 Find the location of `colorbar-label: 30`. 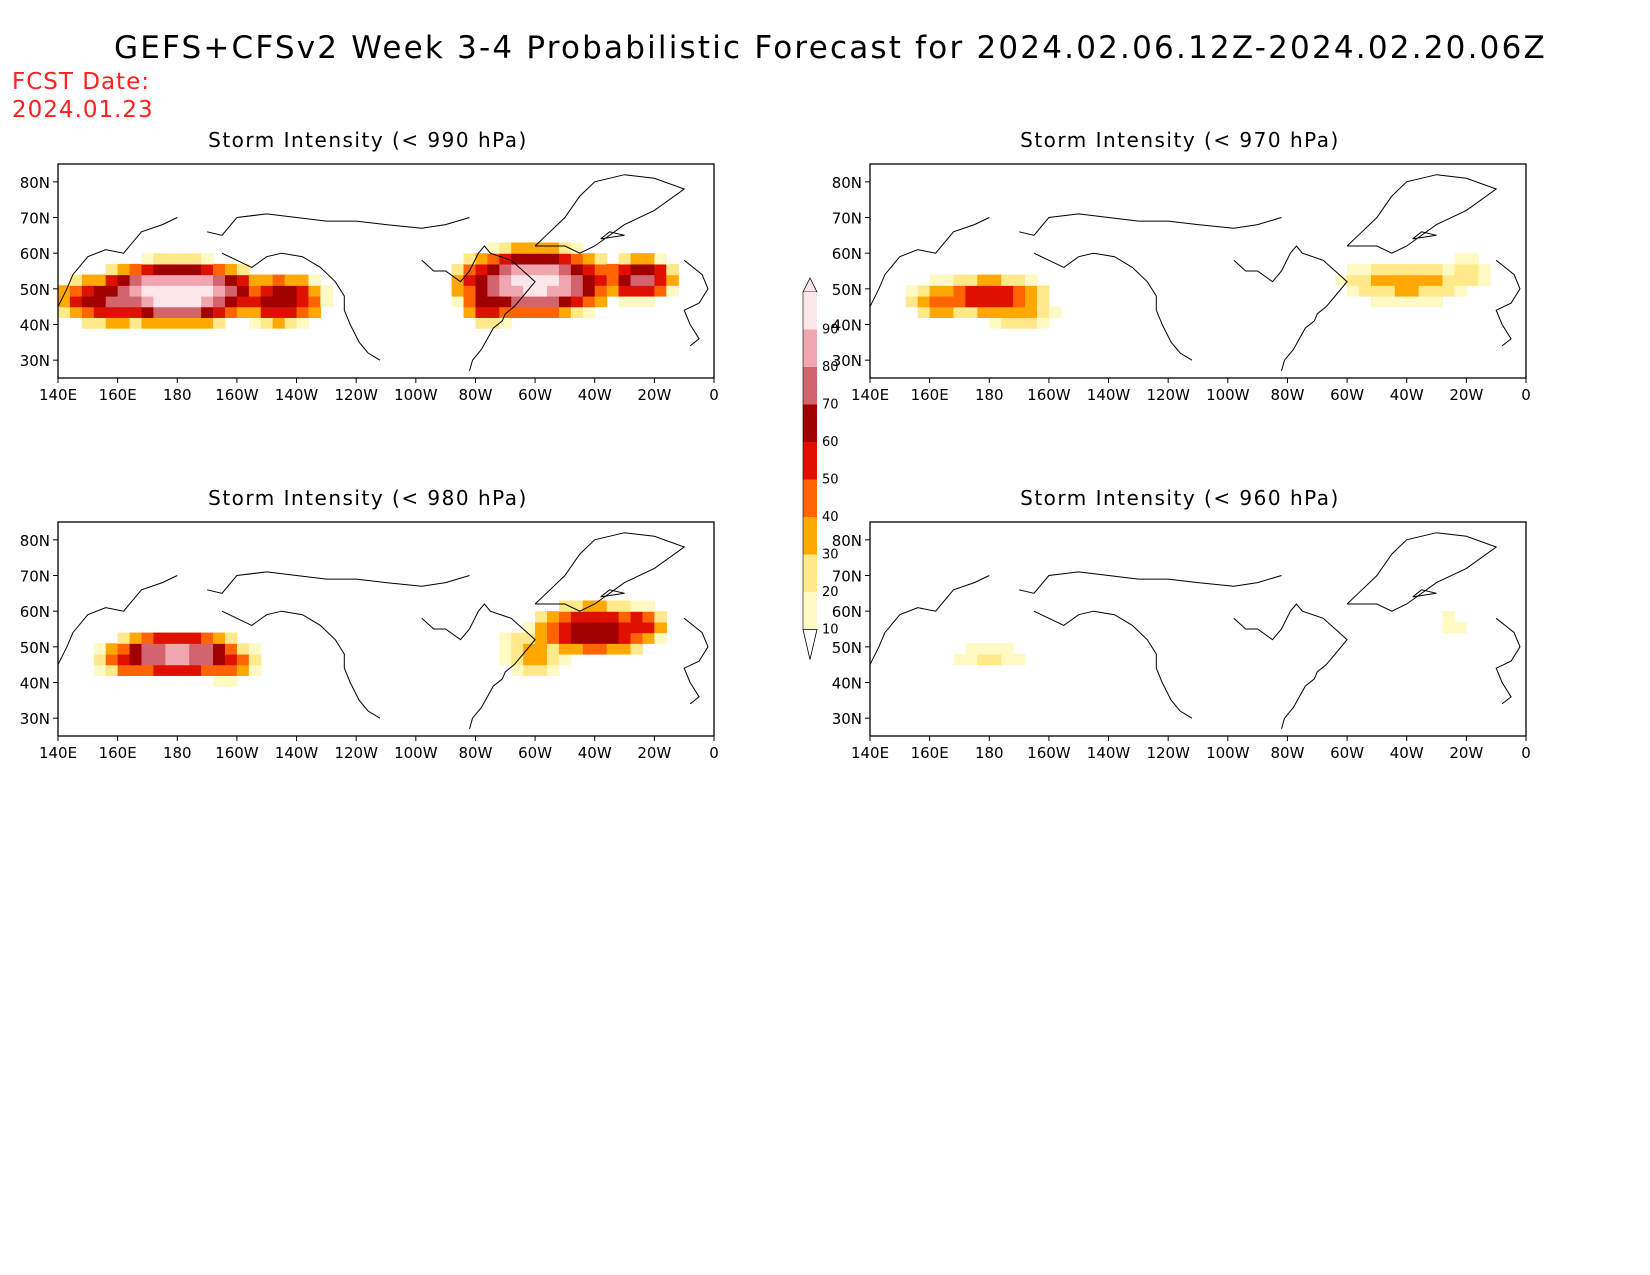

colorbar-label: 30 is located at coordinates (830, 555).